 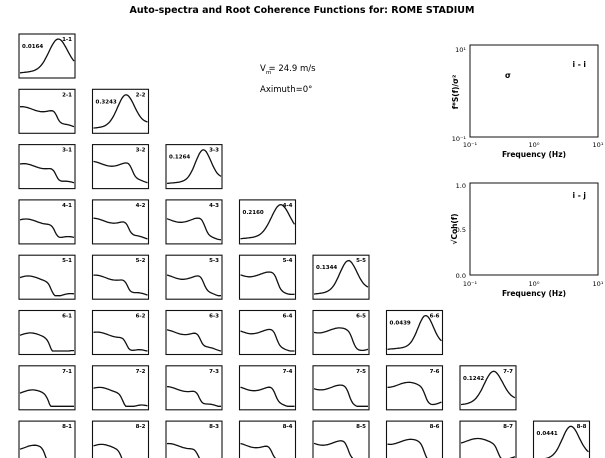 I want to click on panel-6-3: 6-3, so click(x=194, y=332).